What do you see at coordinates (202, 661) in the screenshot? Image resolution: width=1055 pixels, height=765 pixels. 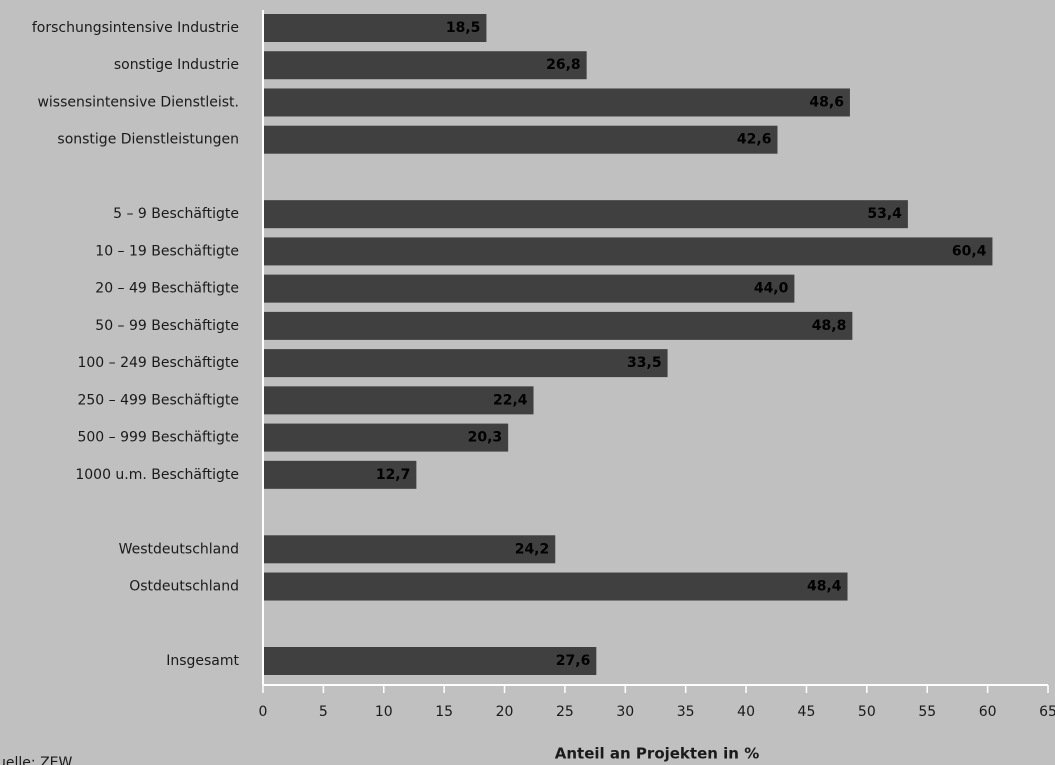 I see `y-tick-label: Insgesamt` at bounding box center [202, 661].